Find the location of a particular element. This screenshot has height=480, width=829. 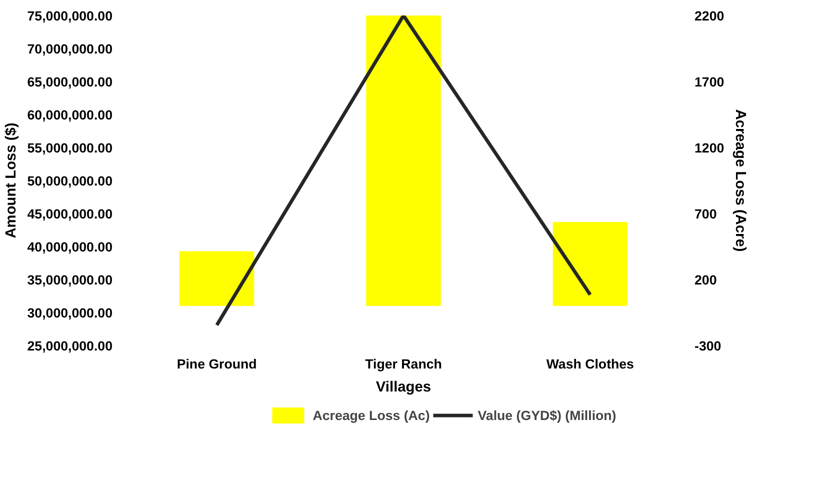

y2-tick-label: 2200 is located at coordinates (709, 16).